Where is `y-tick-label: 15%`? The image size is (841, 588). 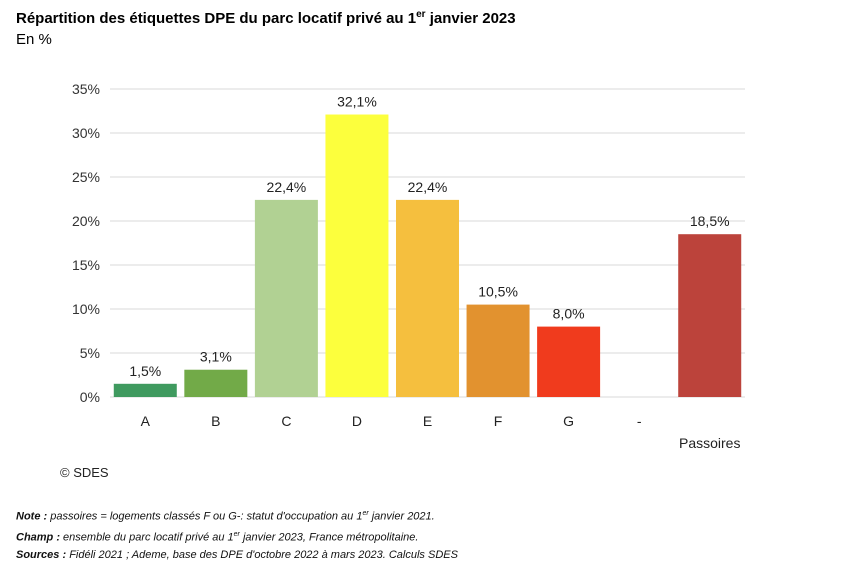
y-tick-label: 15% is located at coordinates (86, 265).